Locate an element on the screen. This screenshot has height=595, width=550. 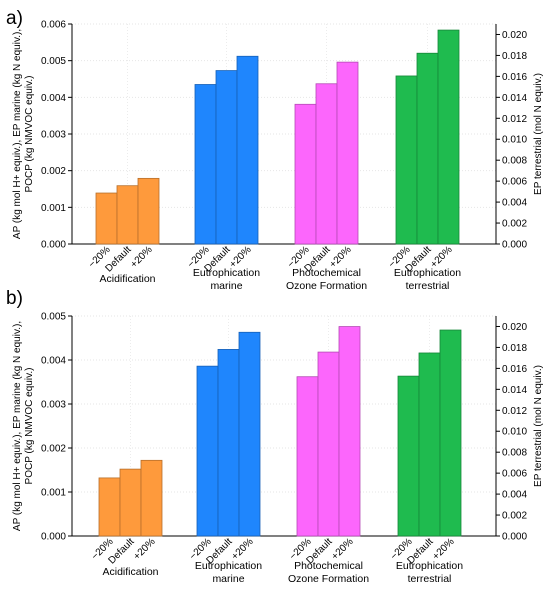
left-tick-label: 0.006 is located at coordinates (53, 25).